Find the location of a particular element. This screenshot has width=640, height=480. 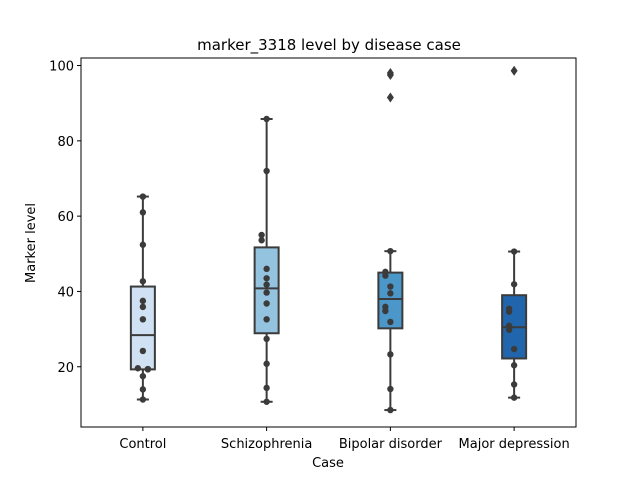

x-tick-label: Schizophrenia is located at coordinates (266, 444).